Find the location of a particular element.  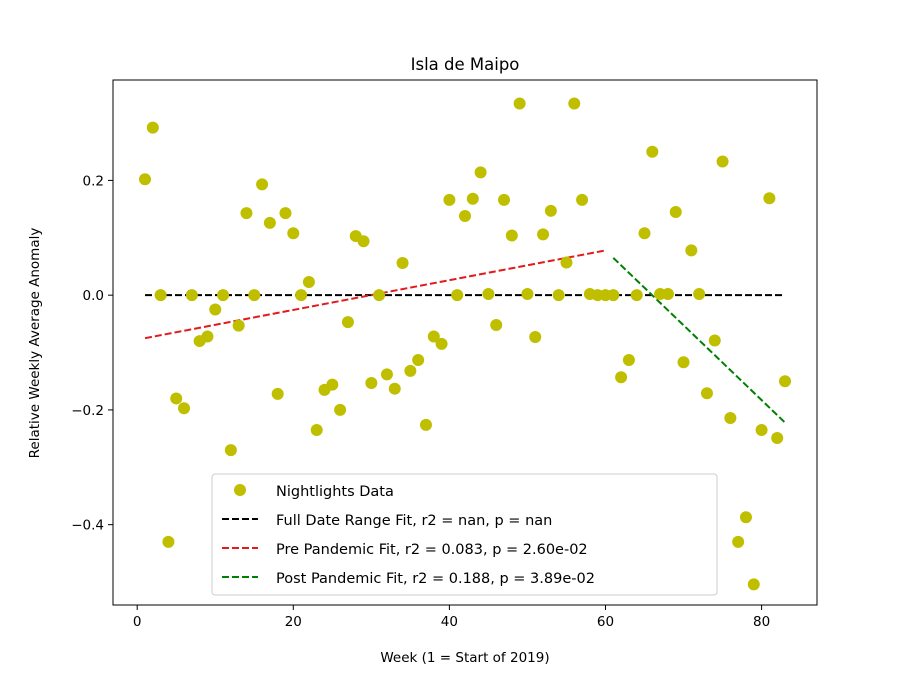

x-tick-label: 20 is located at coordinates (293, 622).